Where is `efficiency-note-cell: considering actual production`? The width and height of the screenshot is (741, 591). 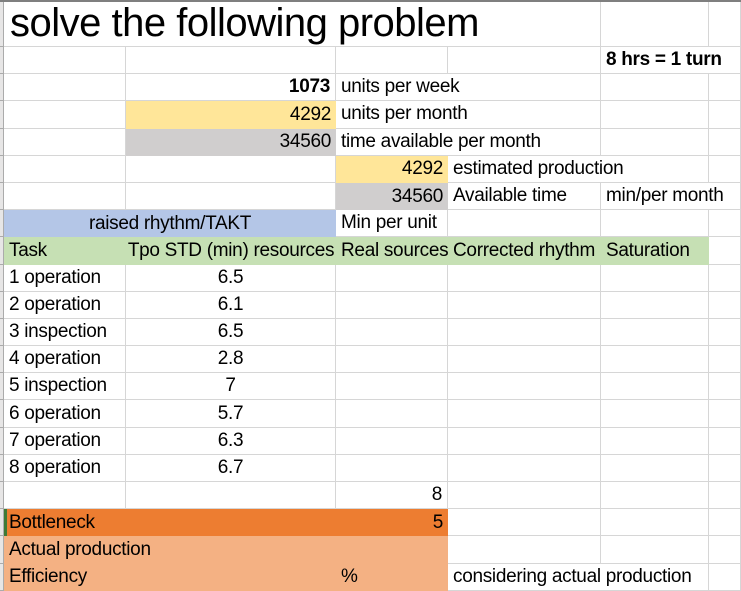 efficiency-note-cell: considering actual production is located at coordinates (578, 577).